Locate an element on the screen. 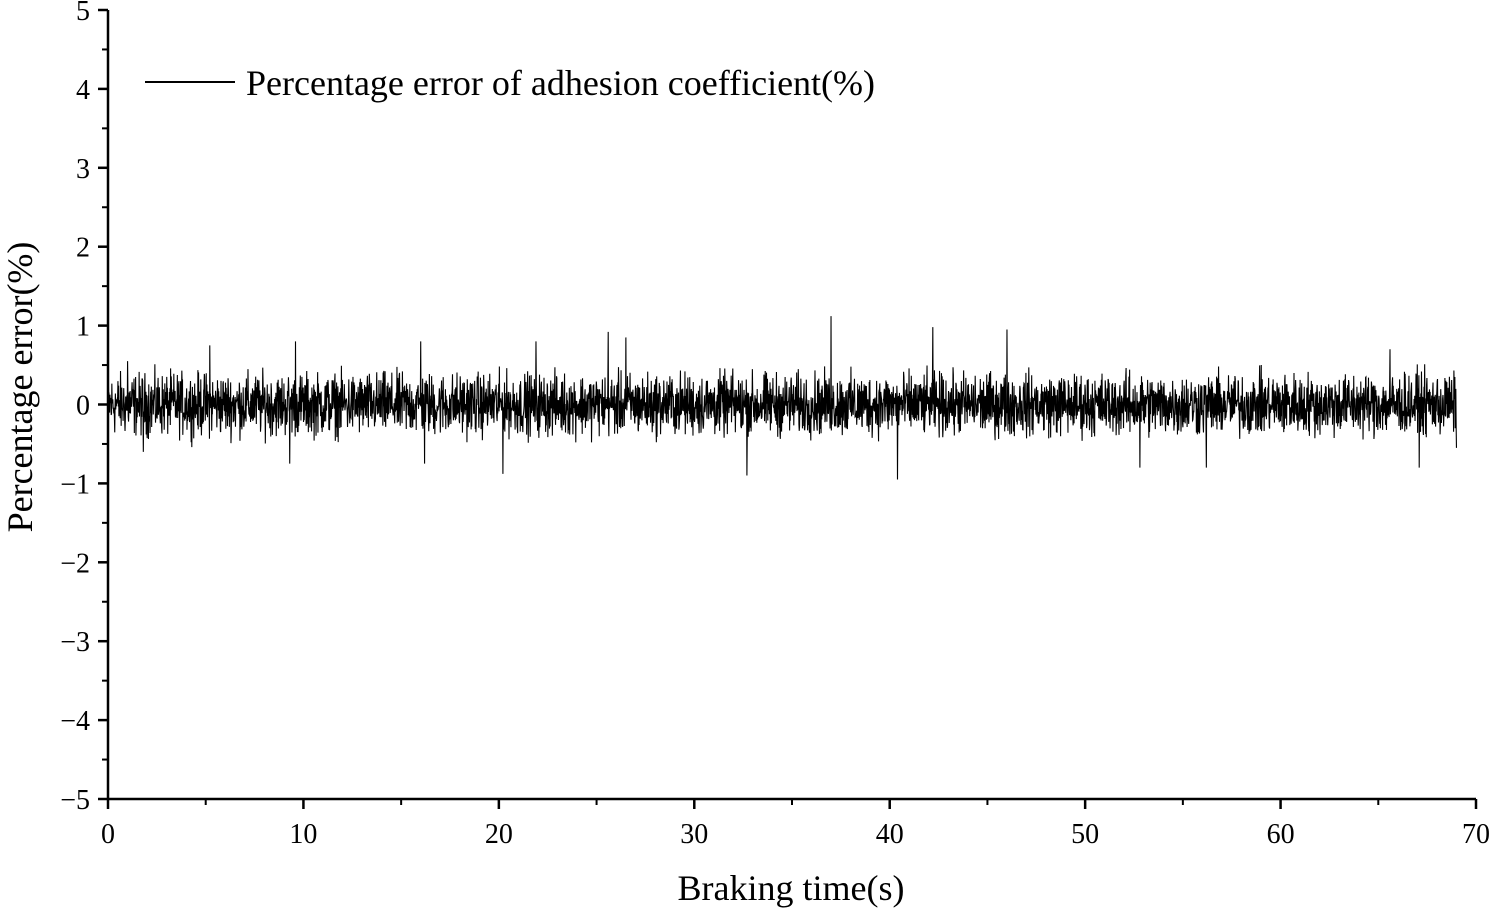  y-axis-title: Percentage error(%) is located at coordinates (20, 387).